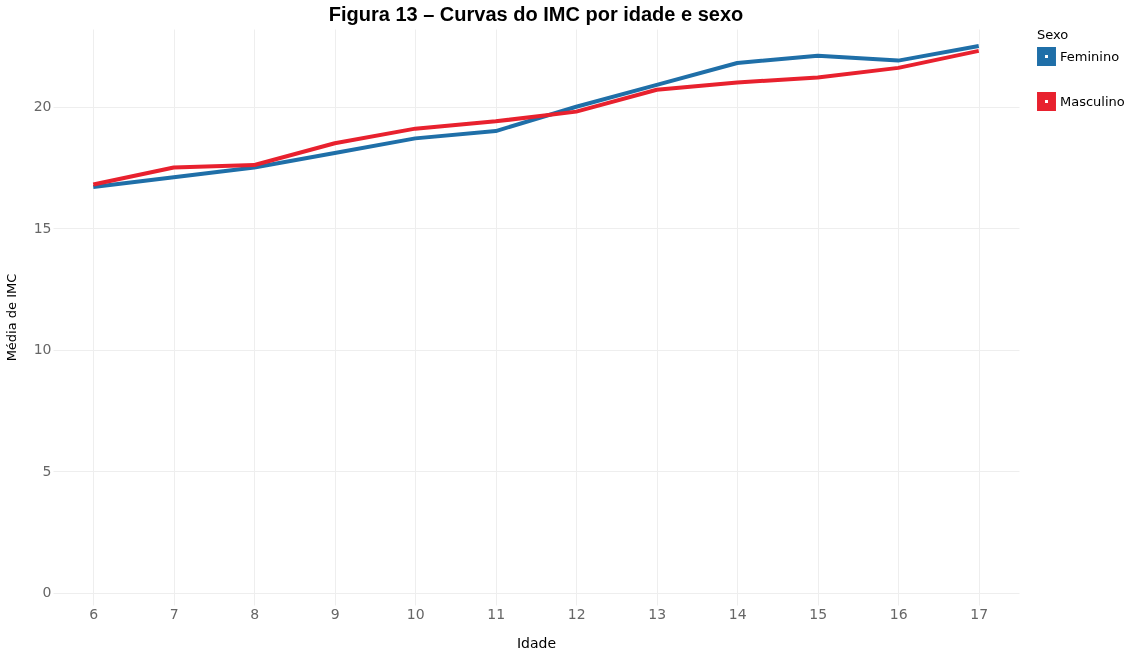 The width and height of the screenshot is (1139, 661). Describe the element at coordinates (47, 592) in the screenshot. I see `y-tick-label: 0` at that location.